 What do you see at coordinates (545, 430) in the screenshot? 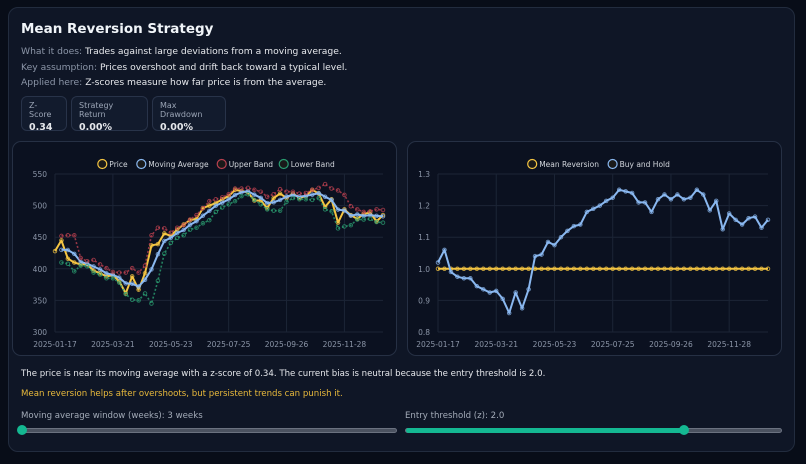
I see `slider-fill` at bounding box center [545, 430].